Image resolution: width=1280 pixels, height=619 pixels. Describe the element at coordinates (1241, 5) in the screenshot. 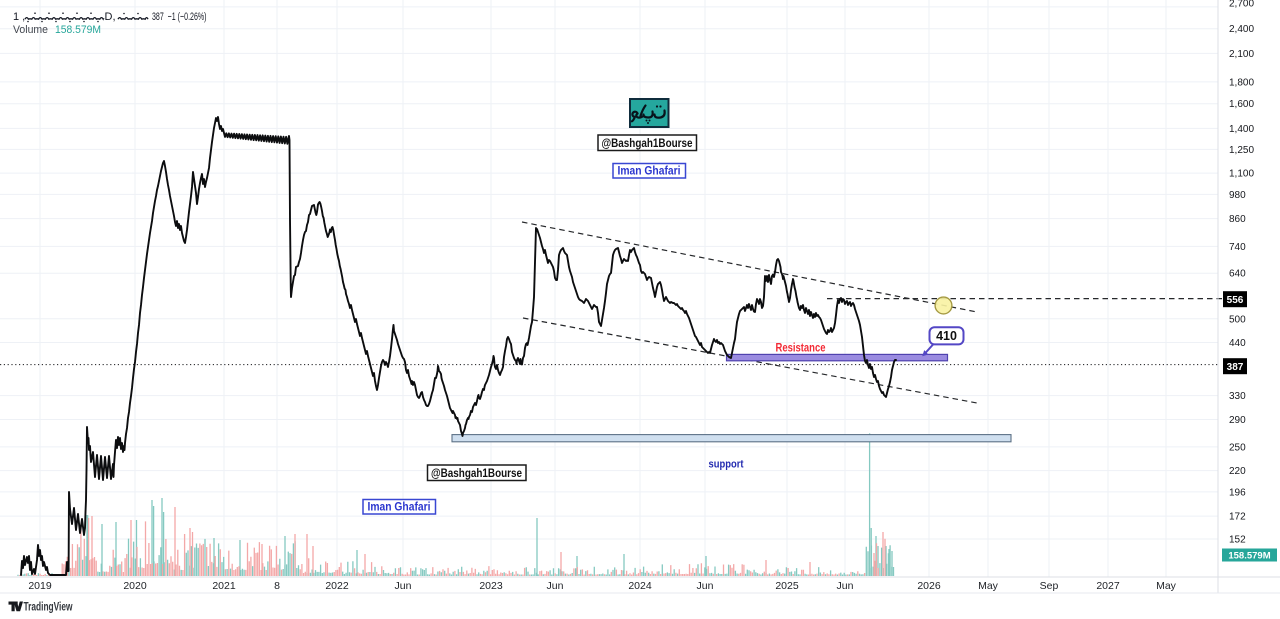

I see `svg-text: 2,700` at that location.